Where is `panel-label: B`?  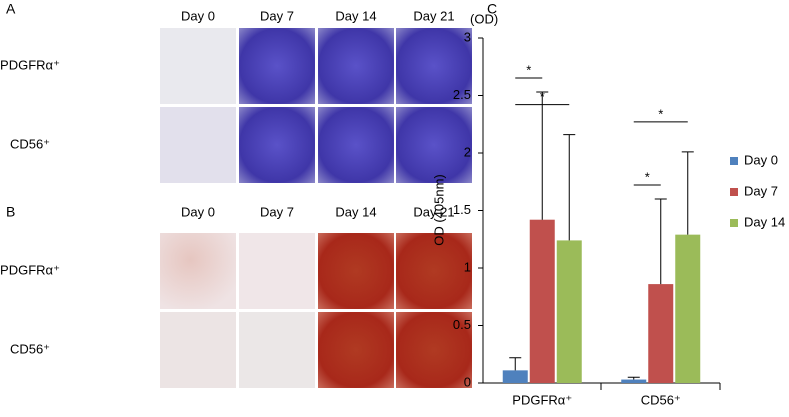 panel-label: B is located at coordinates (10, 212).